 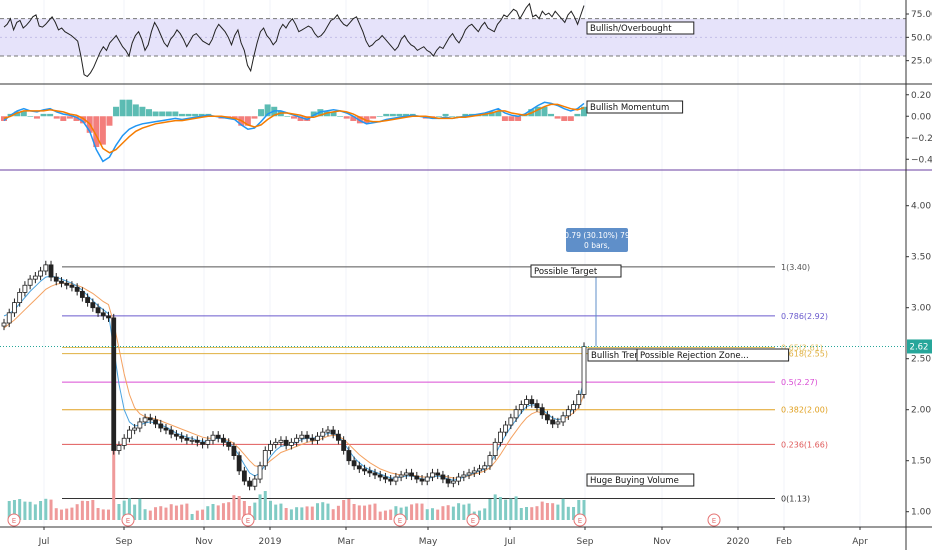 What do you see at coordinates (784, 542) in the screenshot?
I see `x-tick-label: Feb` at bounding box center [784, 542].